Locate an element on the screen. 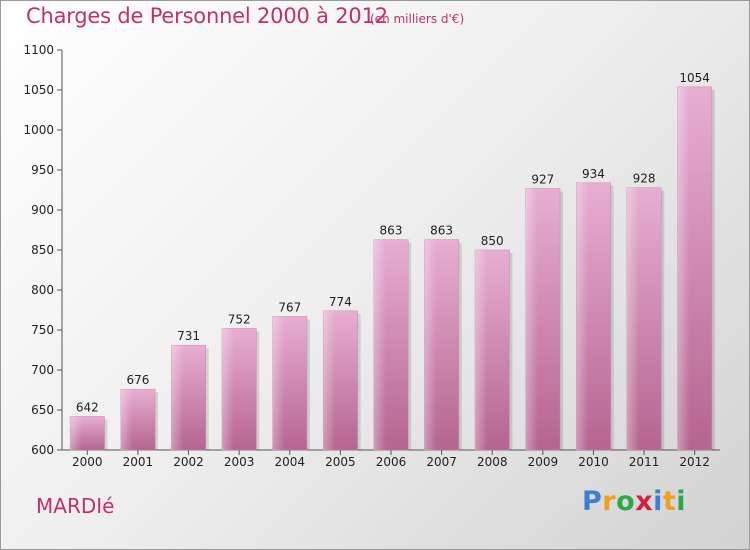  data-label: 928 is located at coordinates (644, 179).